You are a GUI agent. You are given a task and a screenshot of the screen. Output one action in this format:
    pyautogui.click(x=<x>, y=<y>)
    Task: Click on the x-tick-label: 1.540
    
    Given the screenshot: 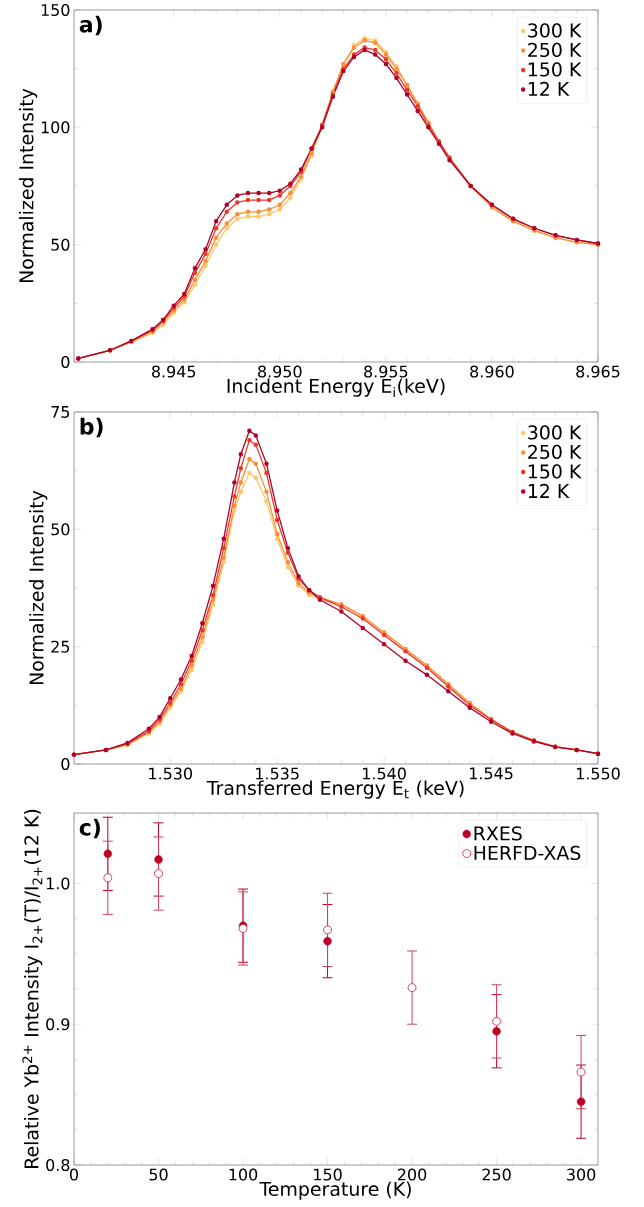 What is the action you would take?
    pyautogui.click(x=384, y=773)
    